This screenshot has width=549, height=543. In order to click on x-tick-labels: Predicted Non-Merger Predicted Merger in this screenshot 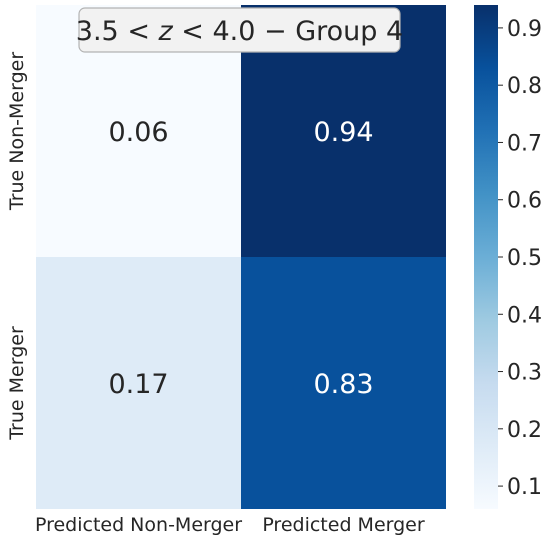, I will do `click(230, 525)`.